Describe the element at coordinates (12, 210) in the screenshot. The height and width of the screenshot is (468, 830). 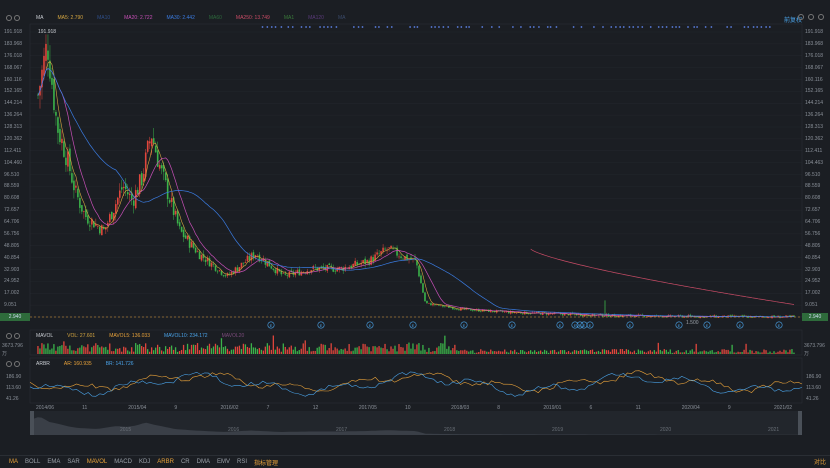
I see `price-tick-left: 72.657` at that location.